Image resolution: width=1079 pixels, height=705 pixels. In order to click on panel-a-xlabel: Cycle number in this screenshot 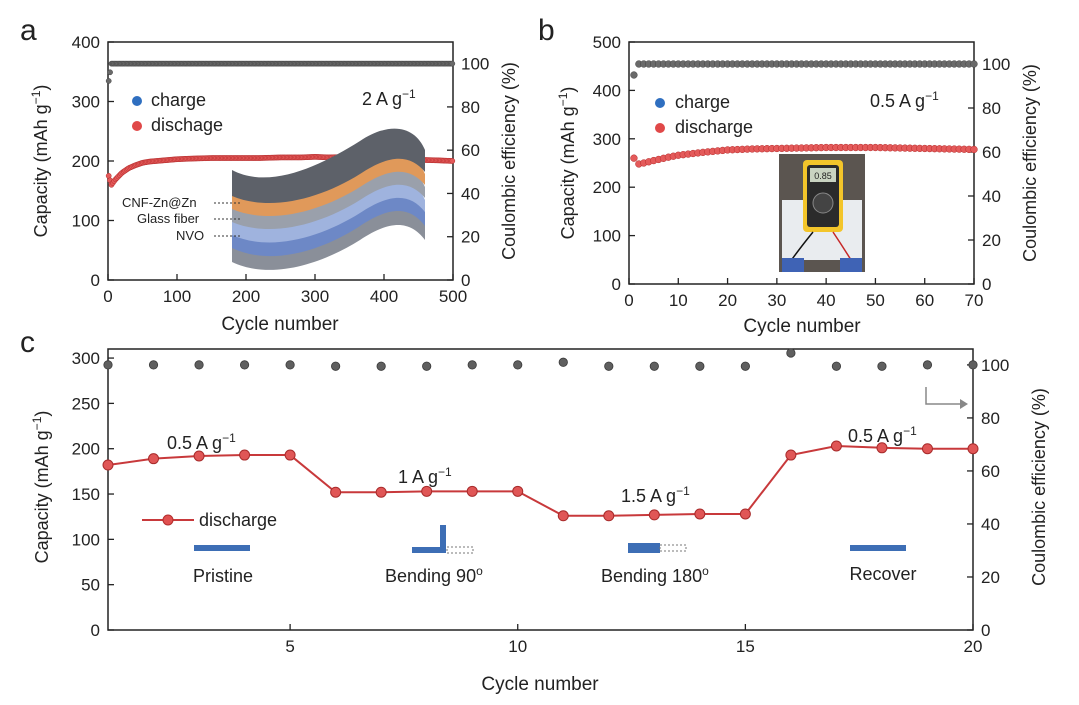, I will do `click(280, 324)`.